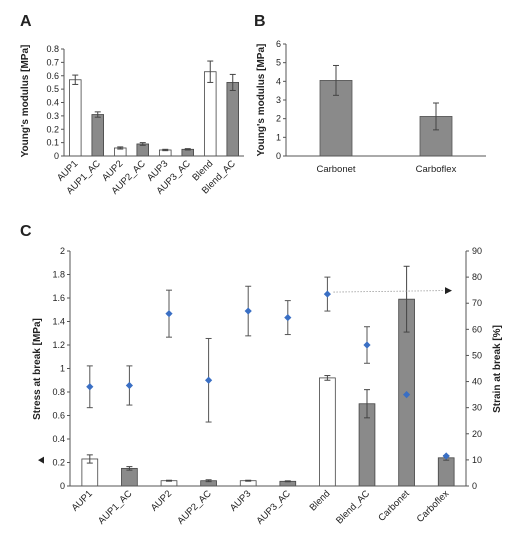  Describe the element at coordinates (386, 97) in the screenshot. I see `panel-b-error-bars` at that location.